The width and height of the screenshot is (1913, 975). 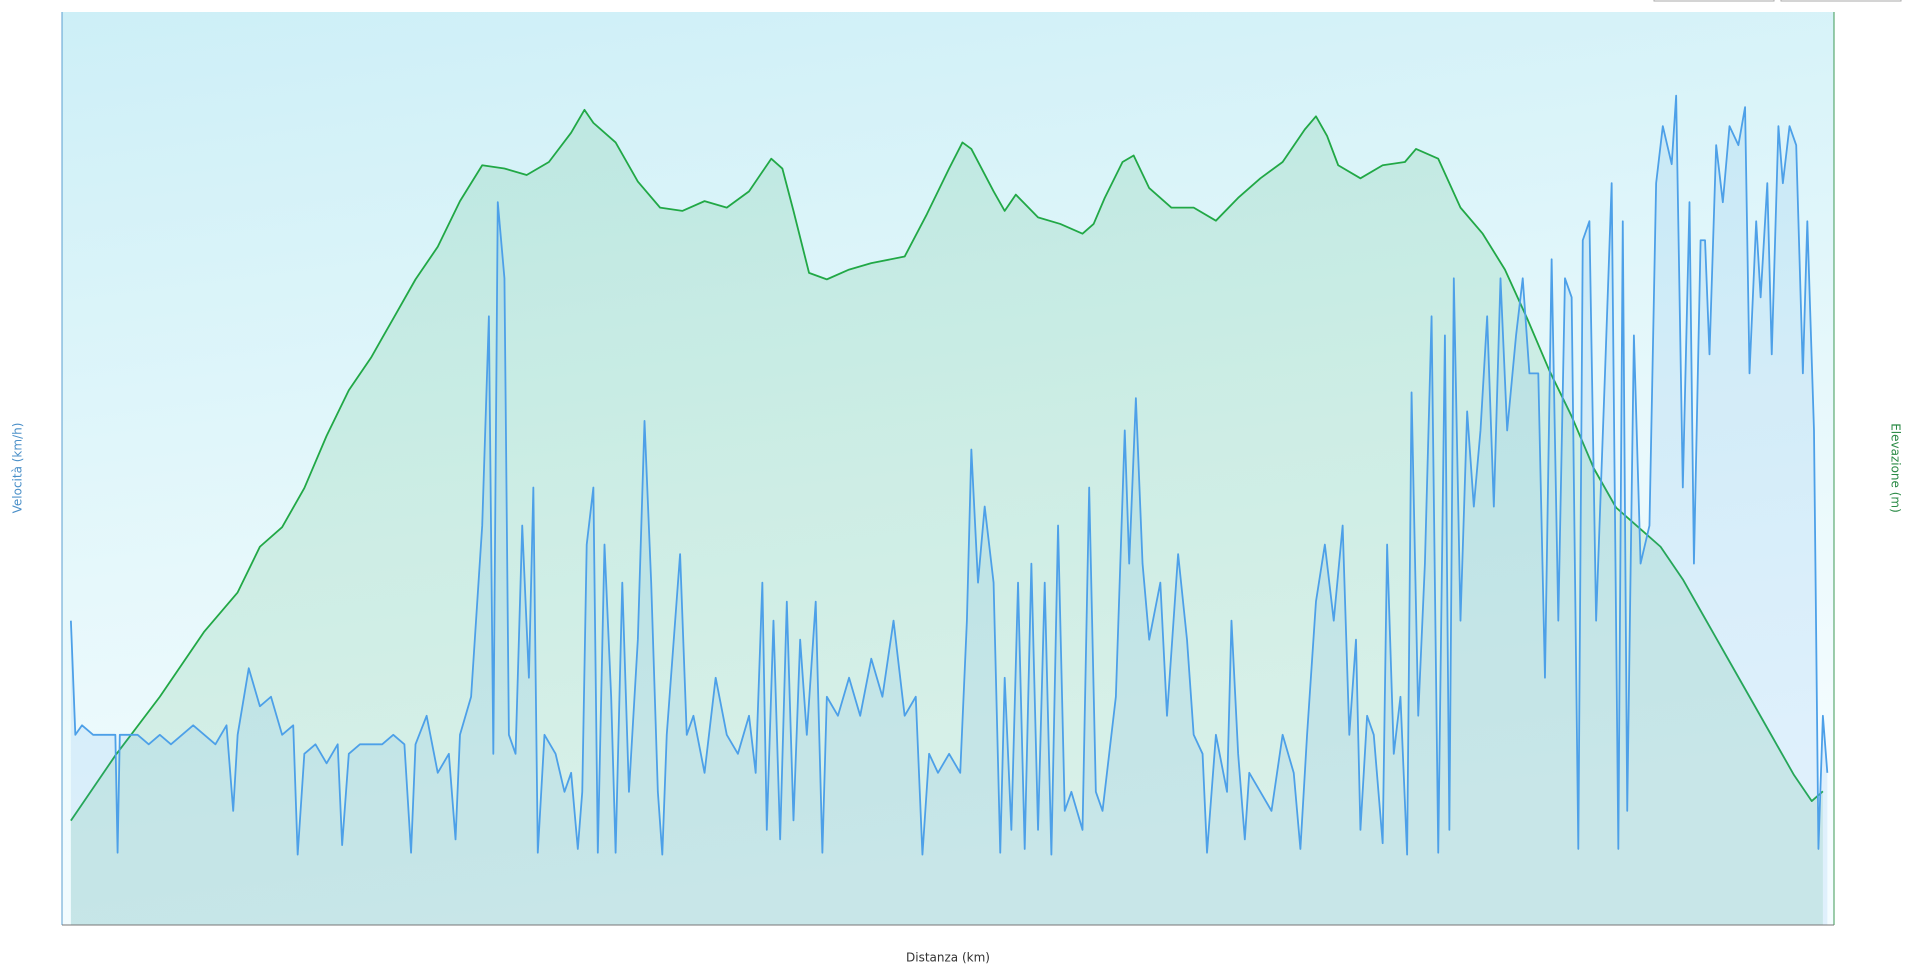 I want to click on y-axis-title: Velocità (km/h), so click(x=18, y=468).